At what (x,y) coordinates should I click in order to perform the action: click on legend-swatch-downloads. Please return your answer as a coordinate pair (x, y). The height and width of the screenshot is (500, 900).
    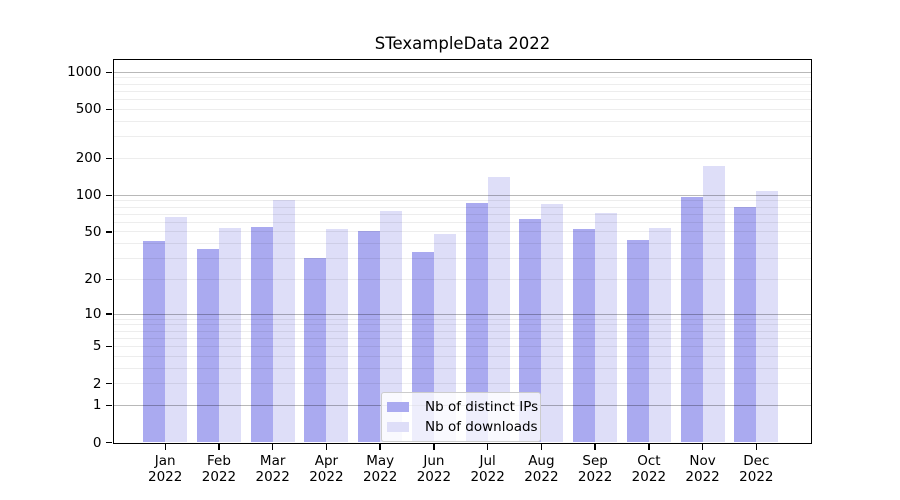
    Looking at the image, I should click on (398, 427).